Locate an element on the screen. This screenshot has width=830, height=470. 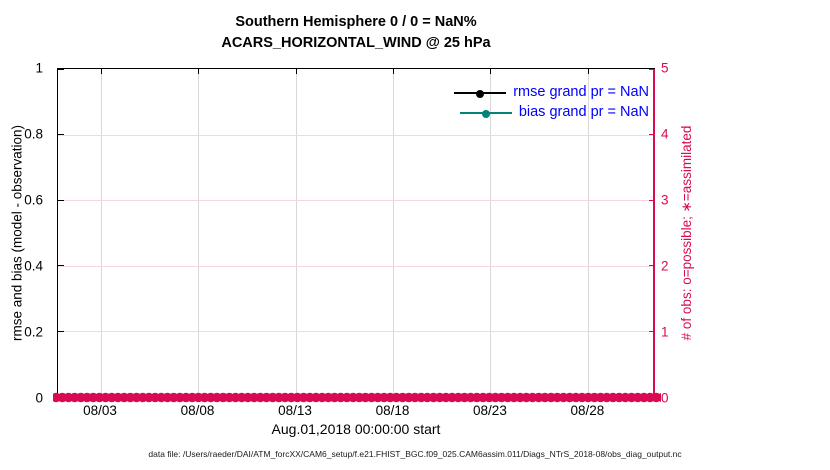
y-tick-label-right: 2 is located at coordinates (665, 266).